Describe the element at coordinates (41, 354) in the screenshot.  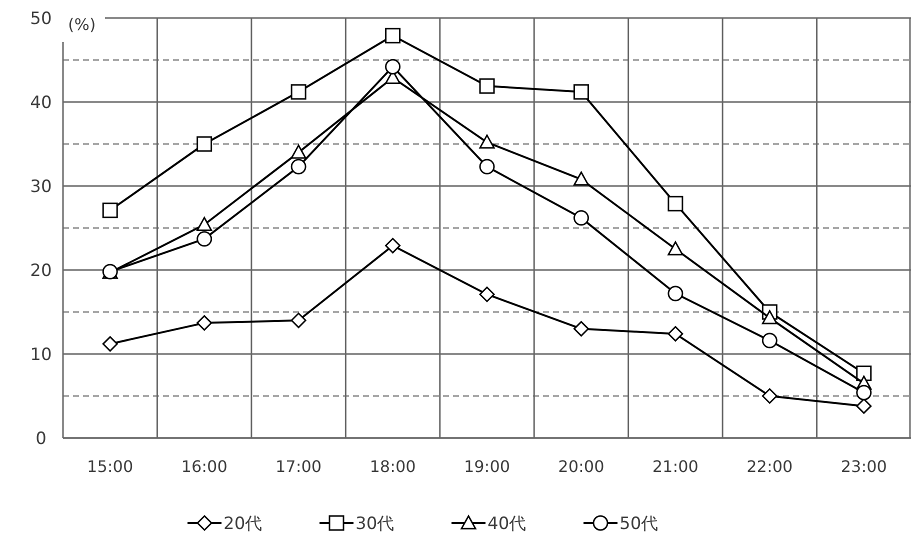
I see `y-tick-label: 10` at that location.